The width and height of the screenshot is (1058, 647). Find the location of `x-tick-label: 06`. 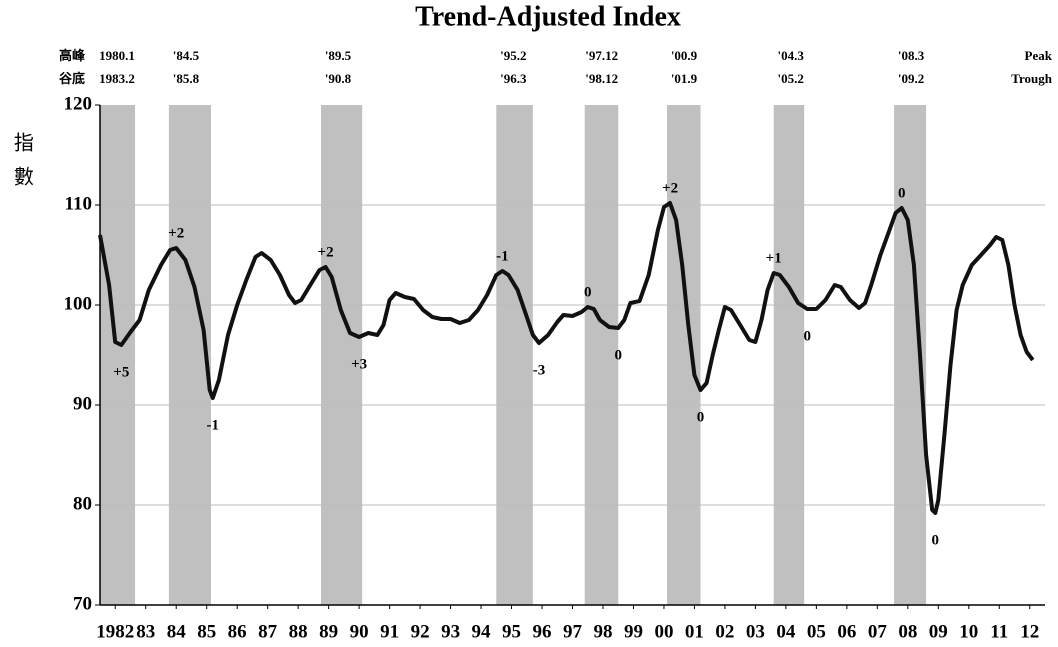

x-tick-label: 06 is located at coordinates (846, 631).